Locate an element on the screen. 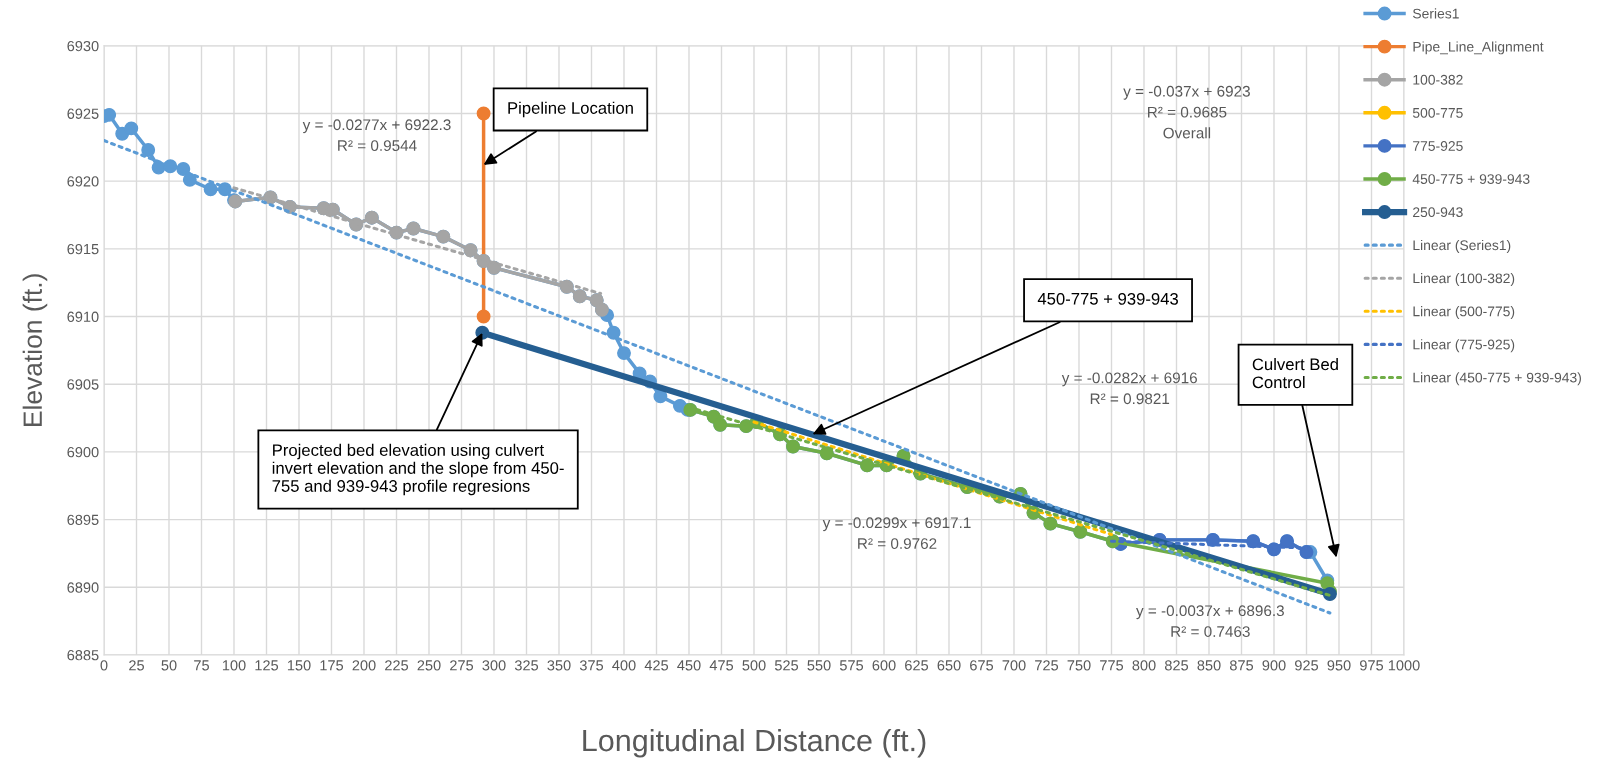  annotation: Culvert Bed Control is located at coordinates (1295, 373).